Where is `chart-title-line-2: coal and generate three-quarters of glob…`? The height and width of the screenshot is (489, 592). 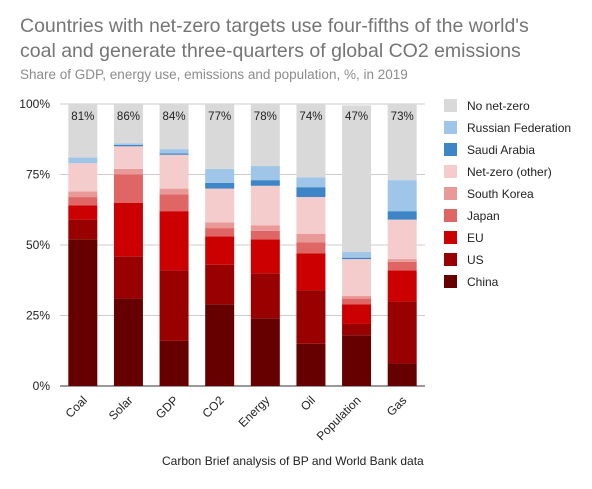 chart-title-line-2: coal and generate three-quarters of glob… is located at coordinates (270, 51).